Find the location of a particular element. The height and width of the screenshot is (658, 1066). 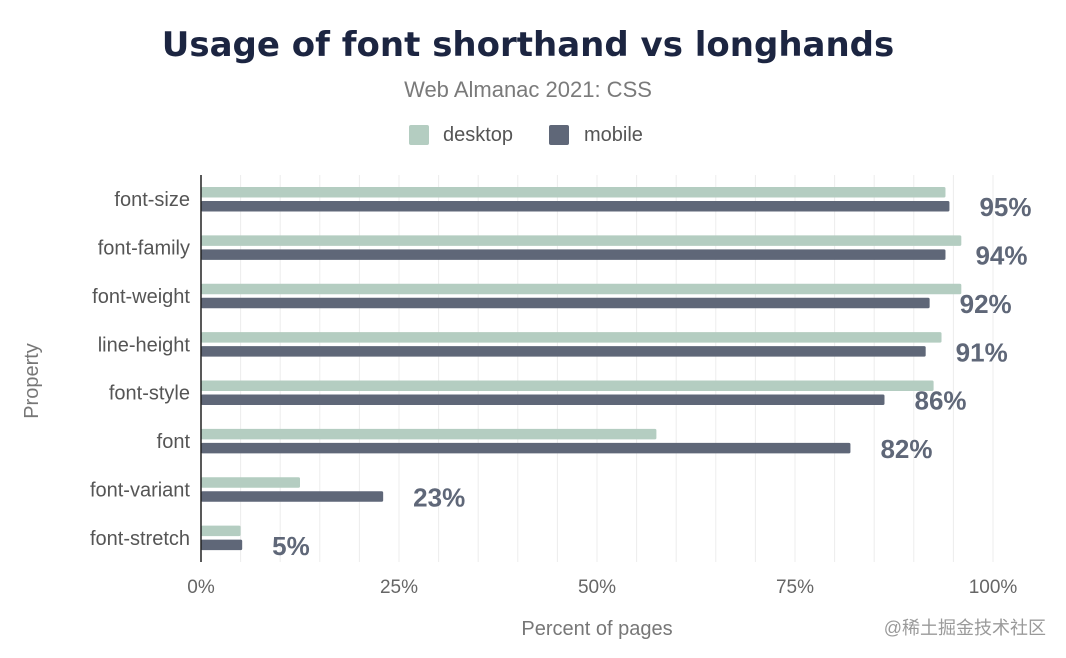

legend-label-desktop: desktop is located at coordinates (478, 135).